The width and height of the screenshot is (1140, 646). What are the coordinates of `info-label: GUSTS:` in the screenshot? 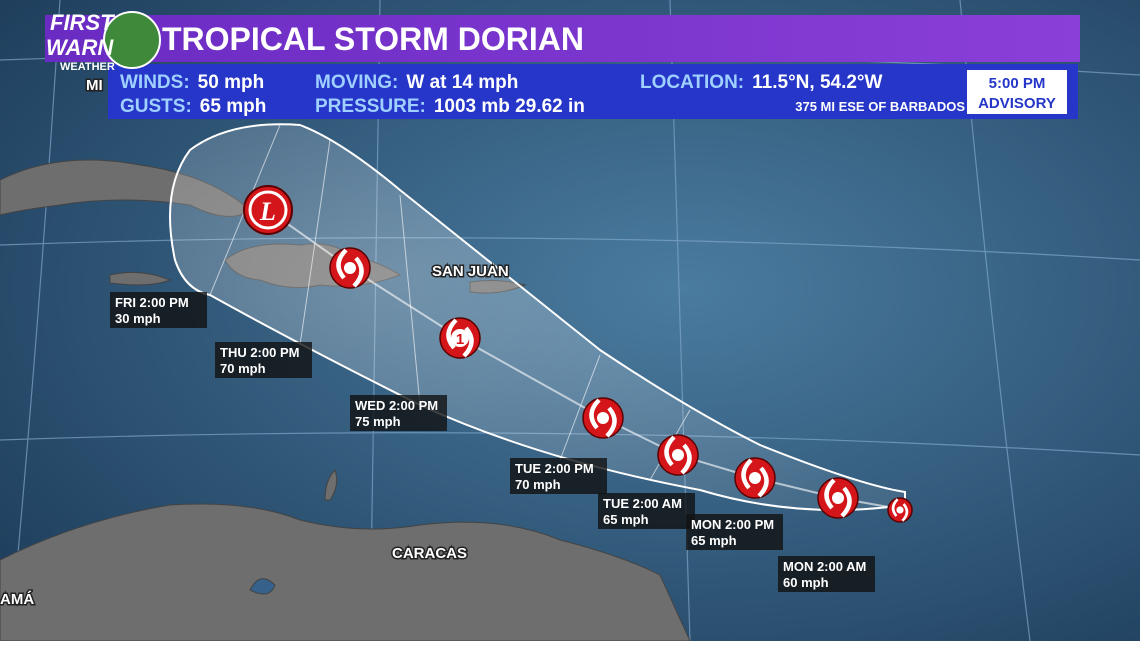 It's located at (156, 106).